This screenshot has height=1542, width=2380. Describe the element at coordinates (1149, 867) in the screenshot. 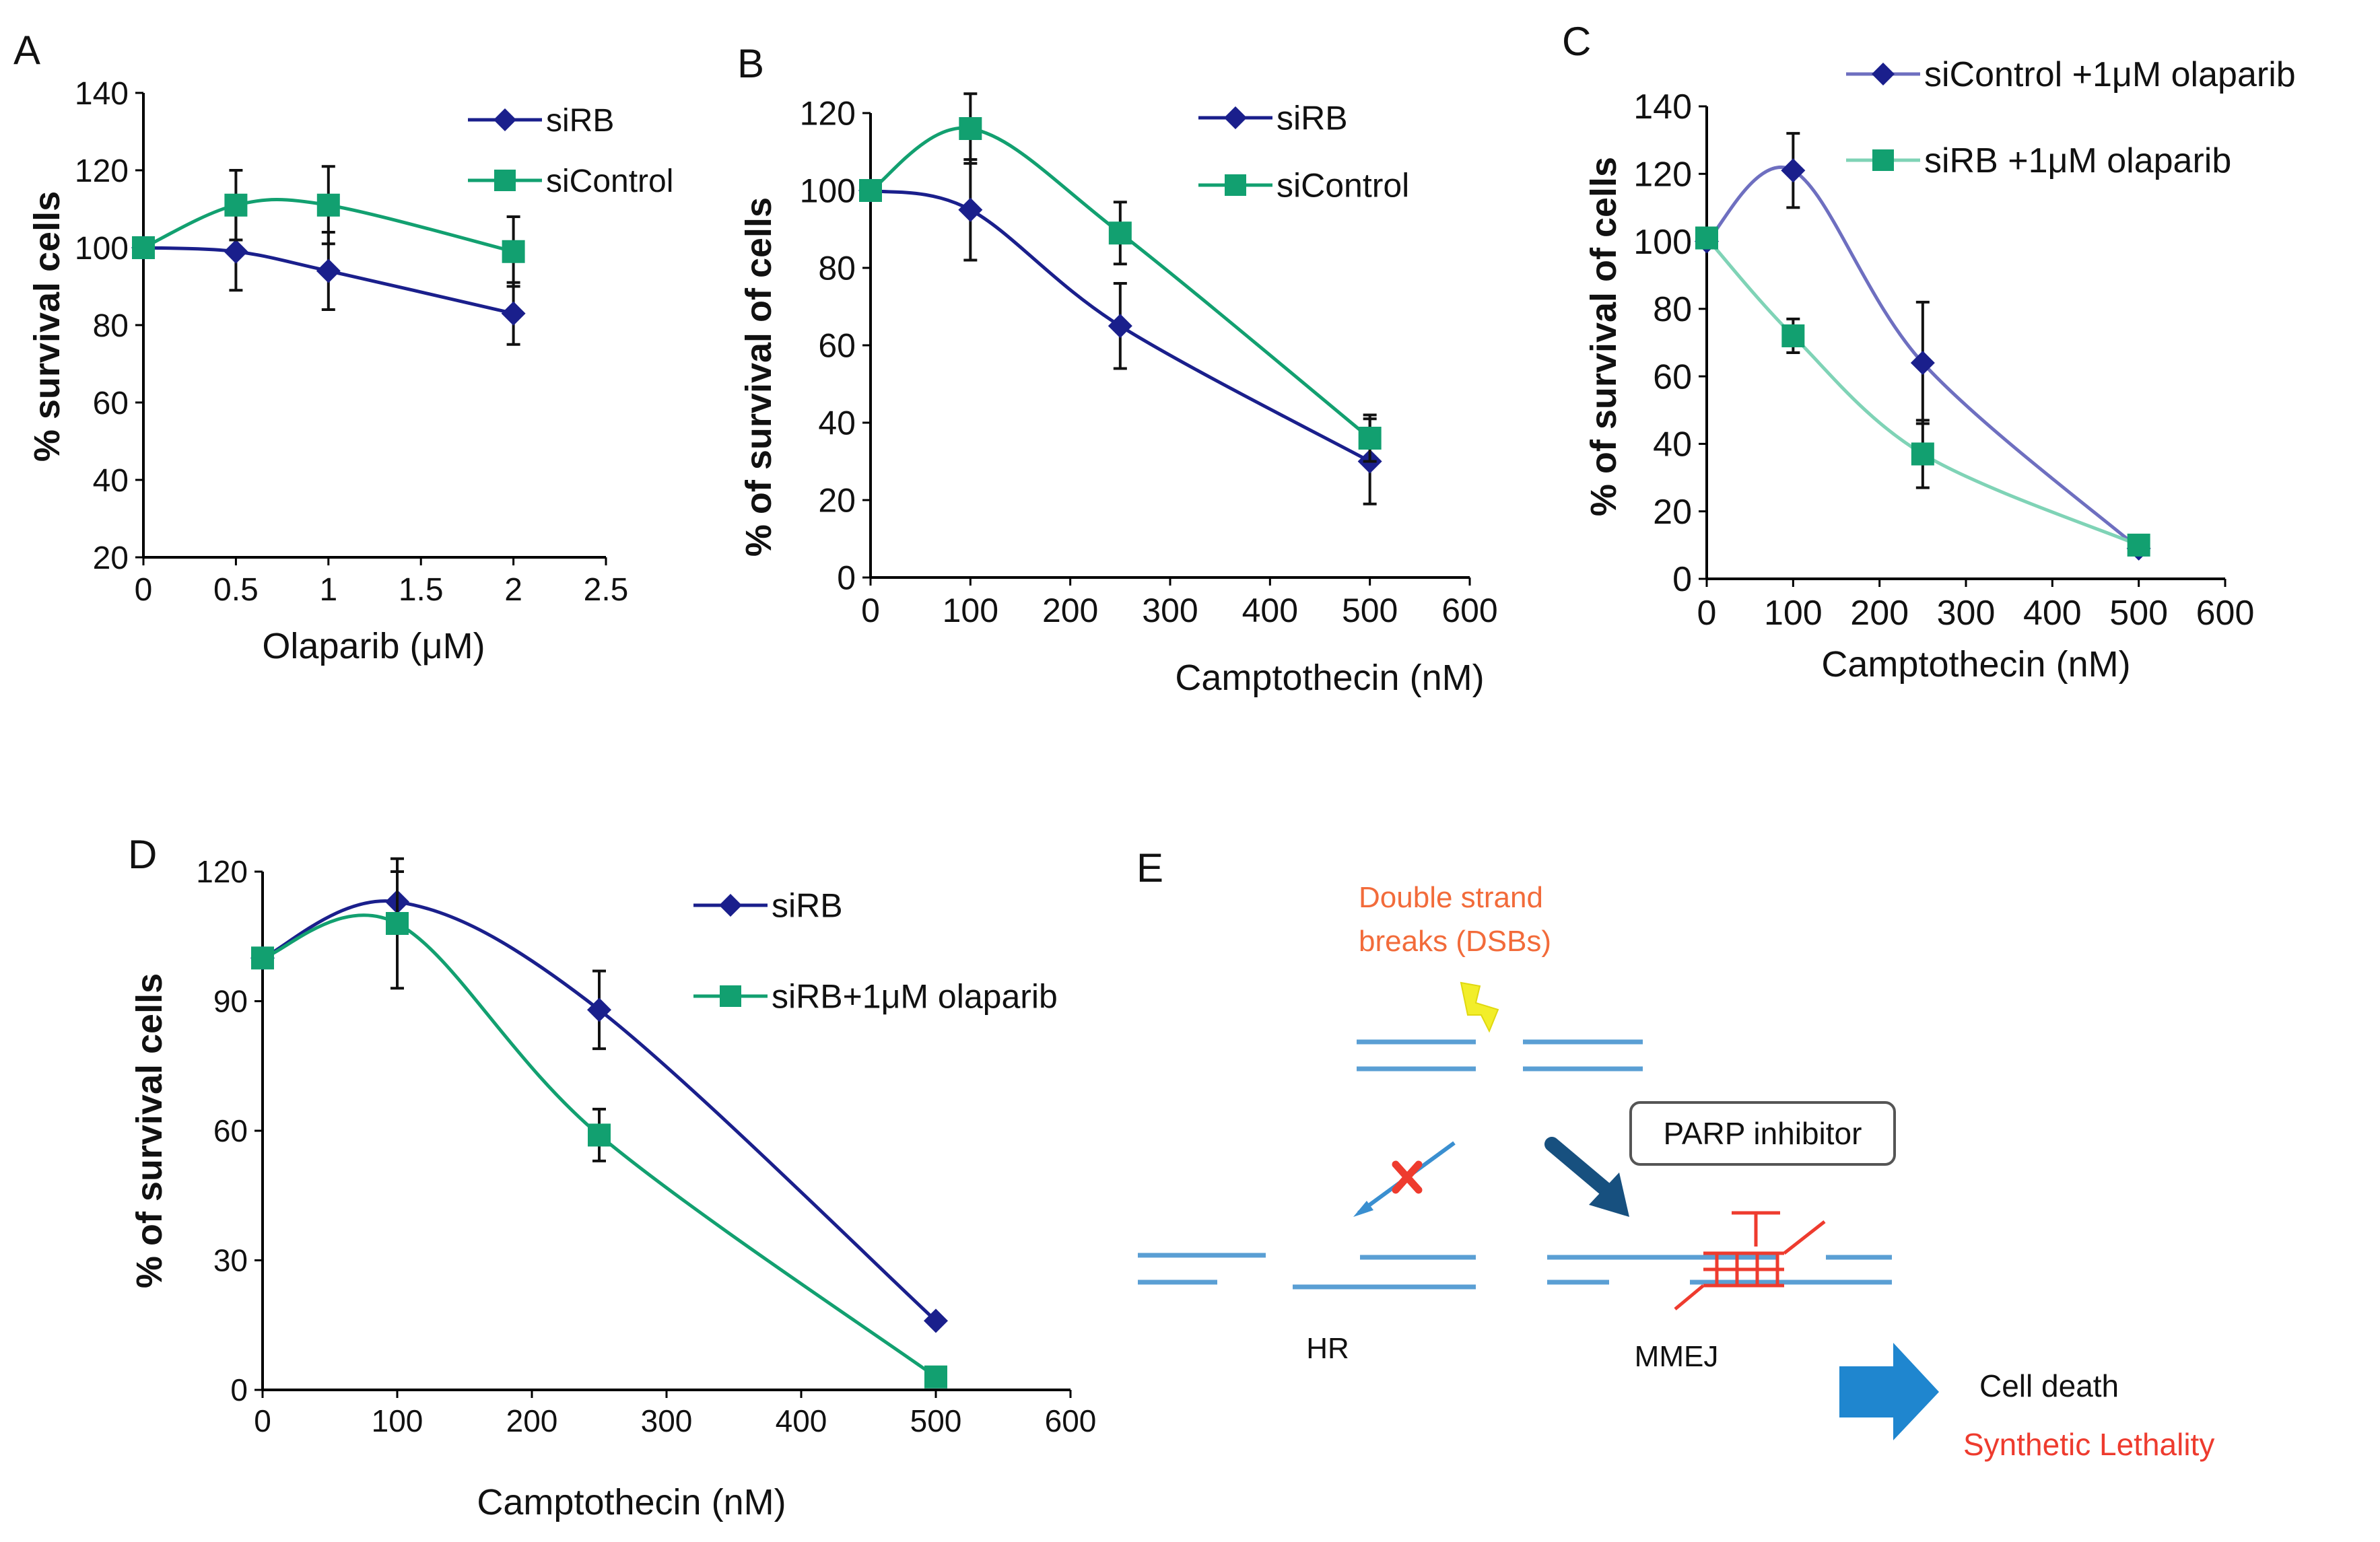

I see `panel-label-e: E` at that location.